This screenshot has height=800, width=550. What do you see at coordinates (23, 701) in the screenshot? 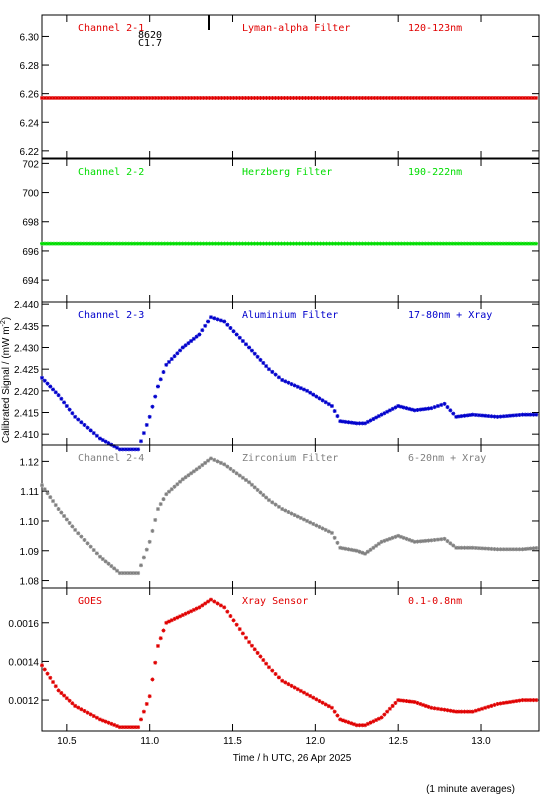
I see `y-tick-label: 0.0012` at bounding box center [23, 701].